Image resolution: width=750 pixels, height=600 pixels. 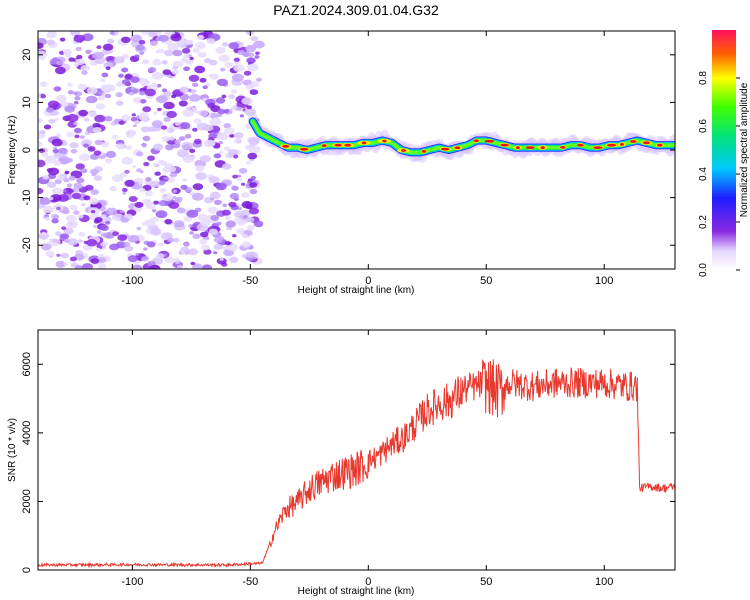 I want to click on x-tick-label: -100, so click(x=132, y=281).